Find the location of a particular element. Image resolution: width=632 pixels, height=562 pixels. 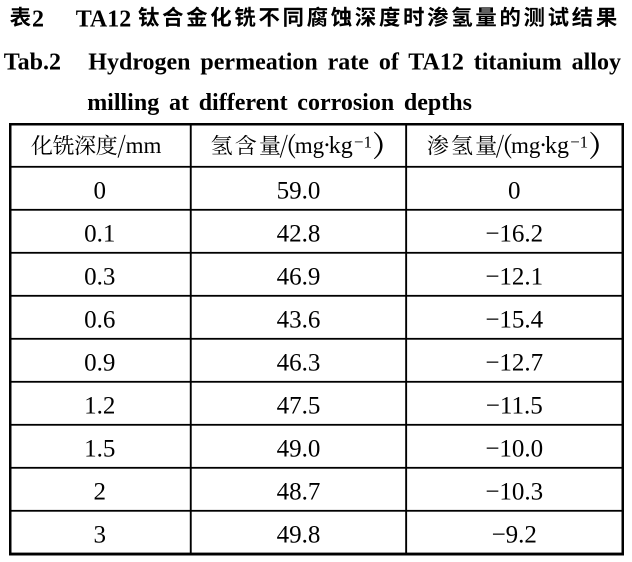

svg-text: 47.5 is located at coordinates (299, 406).